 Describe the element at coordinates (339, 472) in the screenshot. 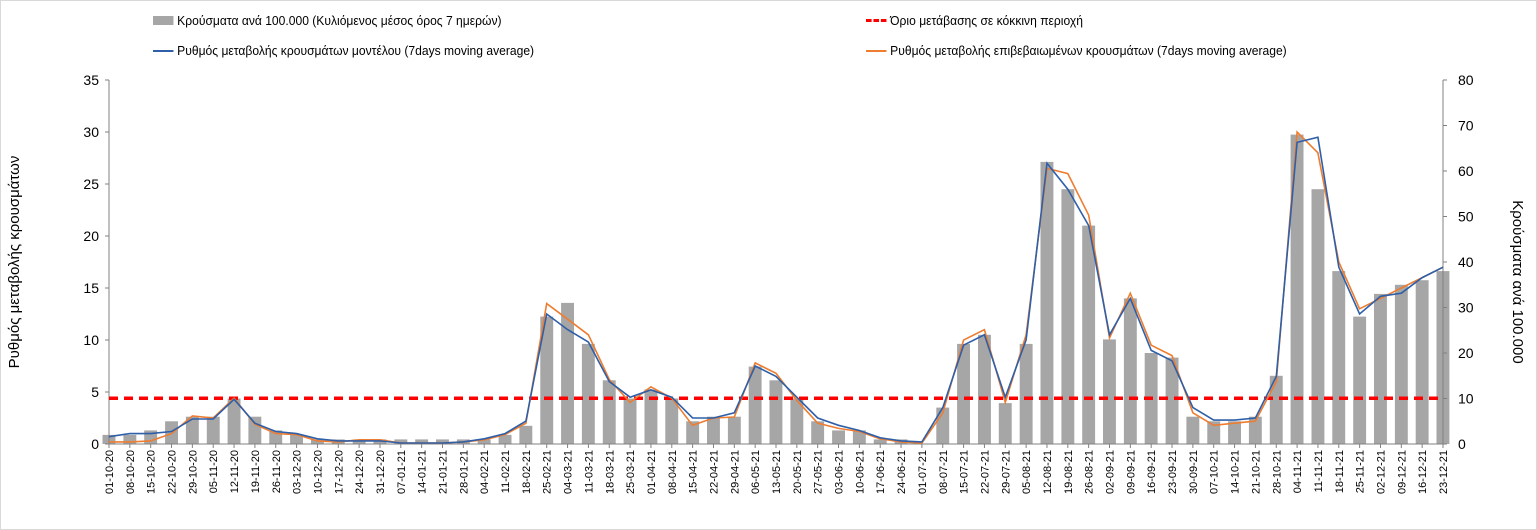

I see `x-tick-label-11: 17-12-20` at that location.